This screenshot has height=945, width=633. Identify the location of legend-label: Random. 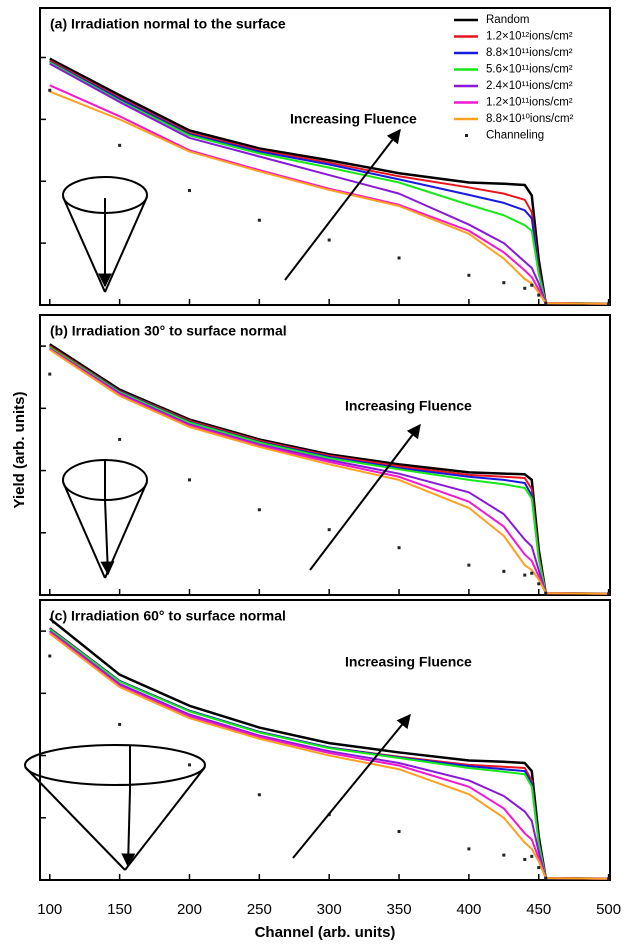
(507, 20).